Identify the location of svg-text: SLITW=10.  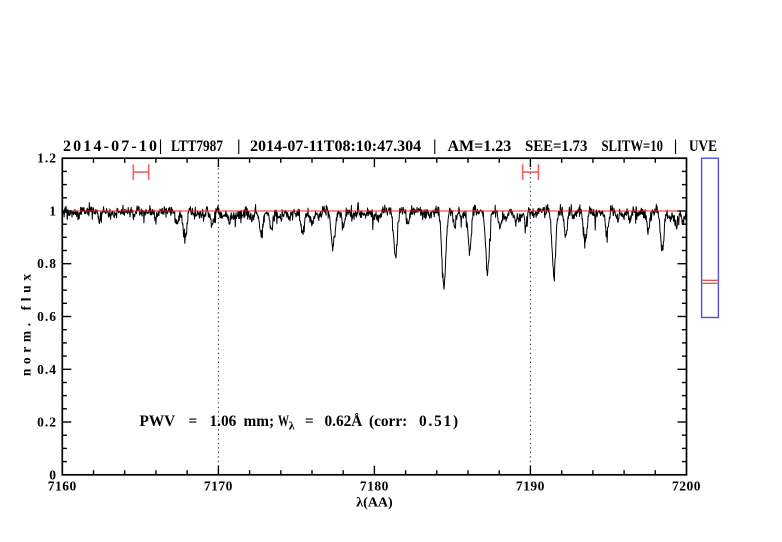
(632, 147).